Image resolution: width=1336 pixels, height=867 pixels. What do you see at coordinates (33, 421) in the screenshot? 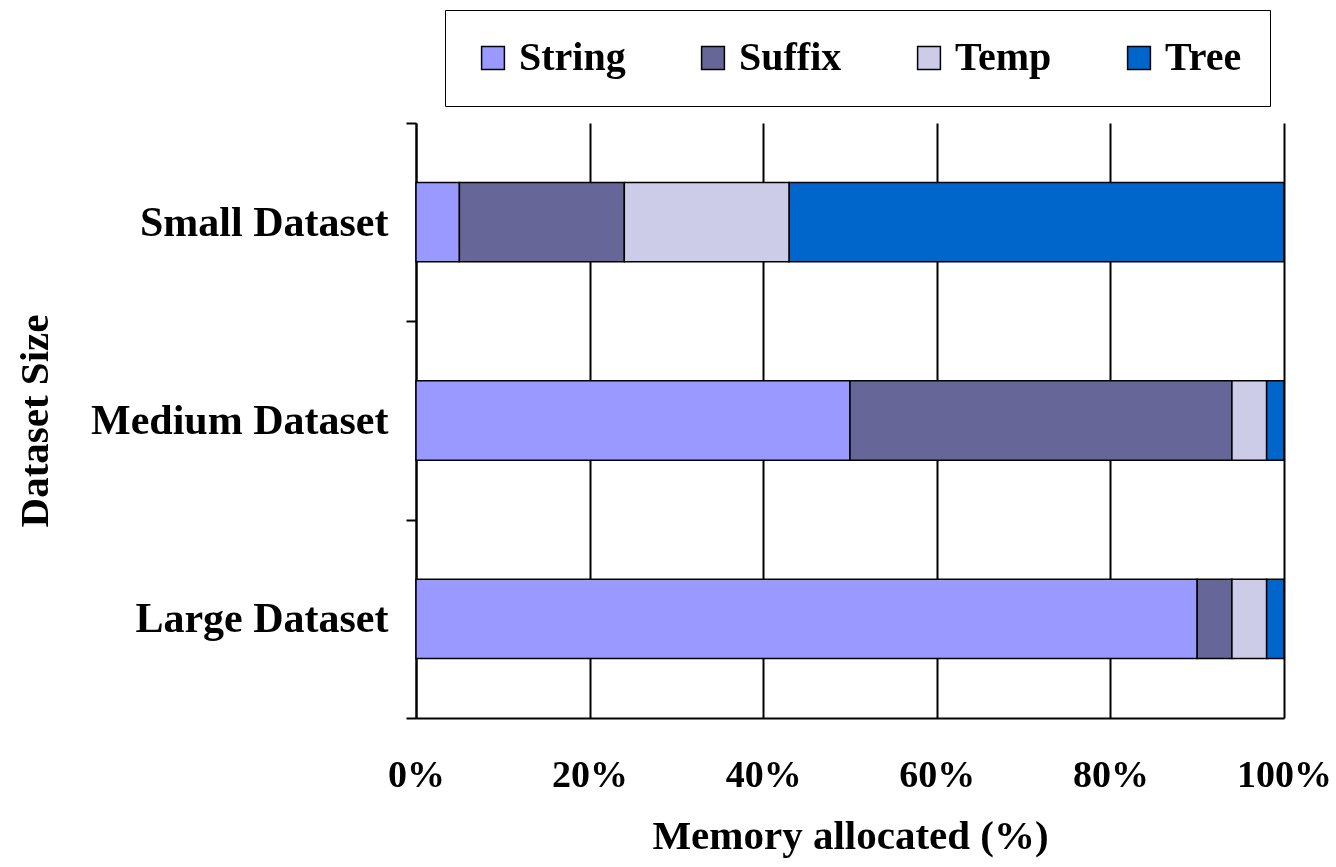
I see `y-axis-title: Dataset Size` at bounding box center [33, 421].